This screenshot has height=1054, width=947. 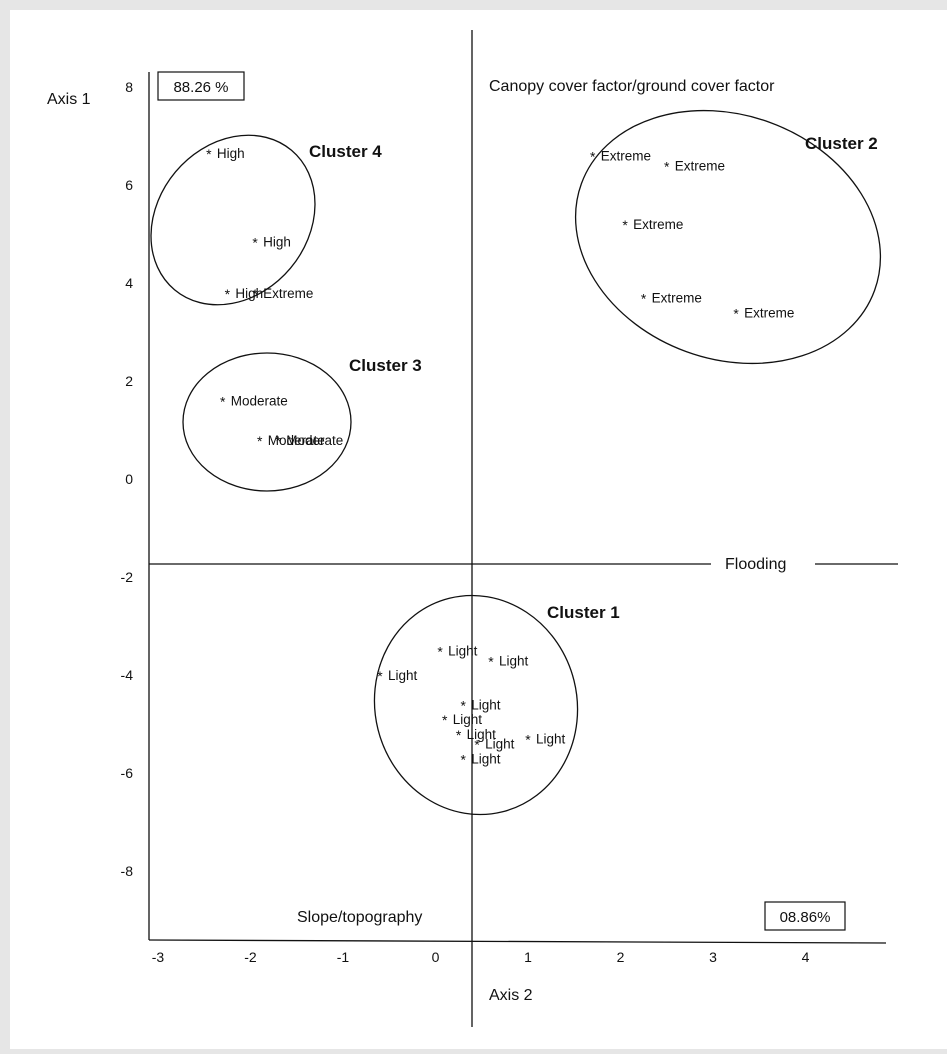 I want to click on y-tick-label: -6, so click(x=127, y=773).